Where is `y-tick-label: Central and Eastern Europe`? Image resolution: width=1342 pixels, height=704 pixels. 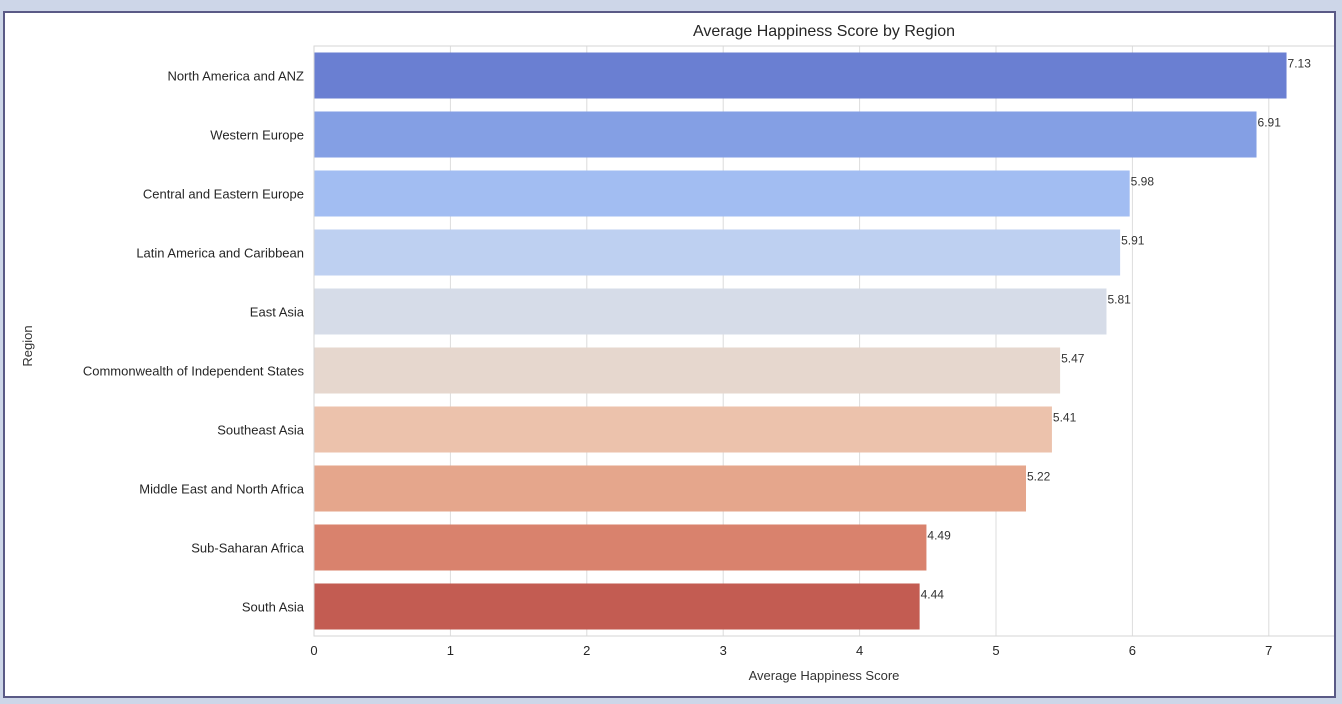
y-tick-label: Central and Eastern Europe is located at coordinates (223, 194).